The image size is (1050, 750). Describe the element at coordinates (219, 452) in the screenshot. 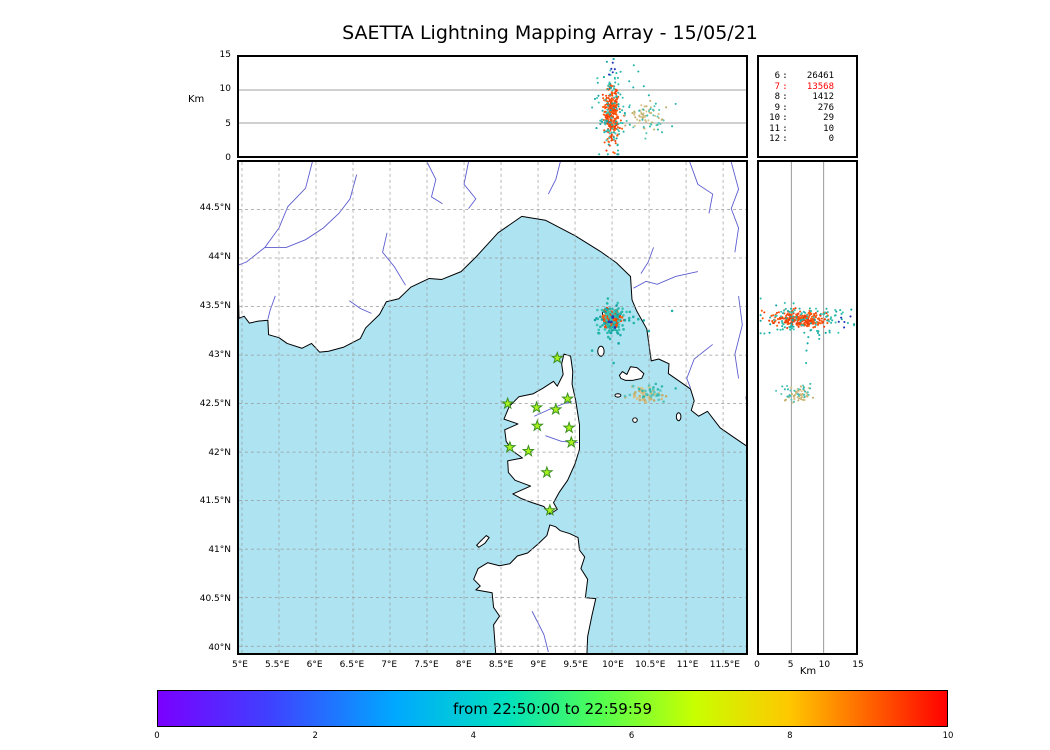

I see `map-latitude-tick: 42°N` at that location.